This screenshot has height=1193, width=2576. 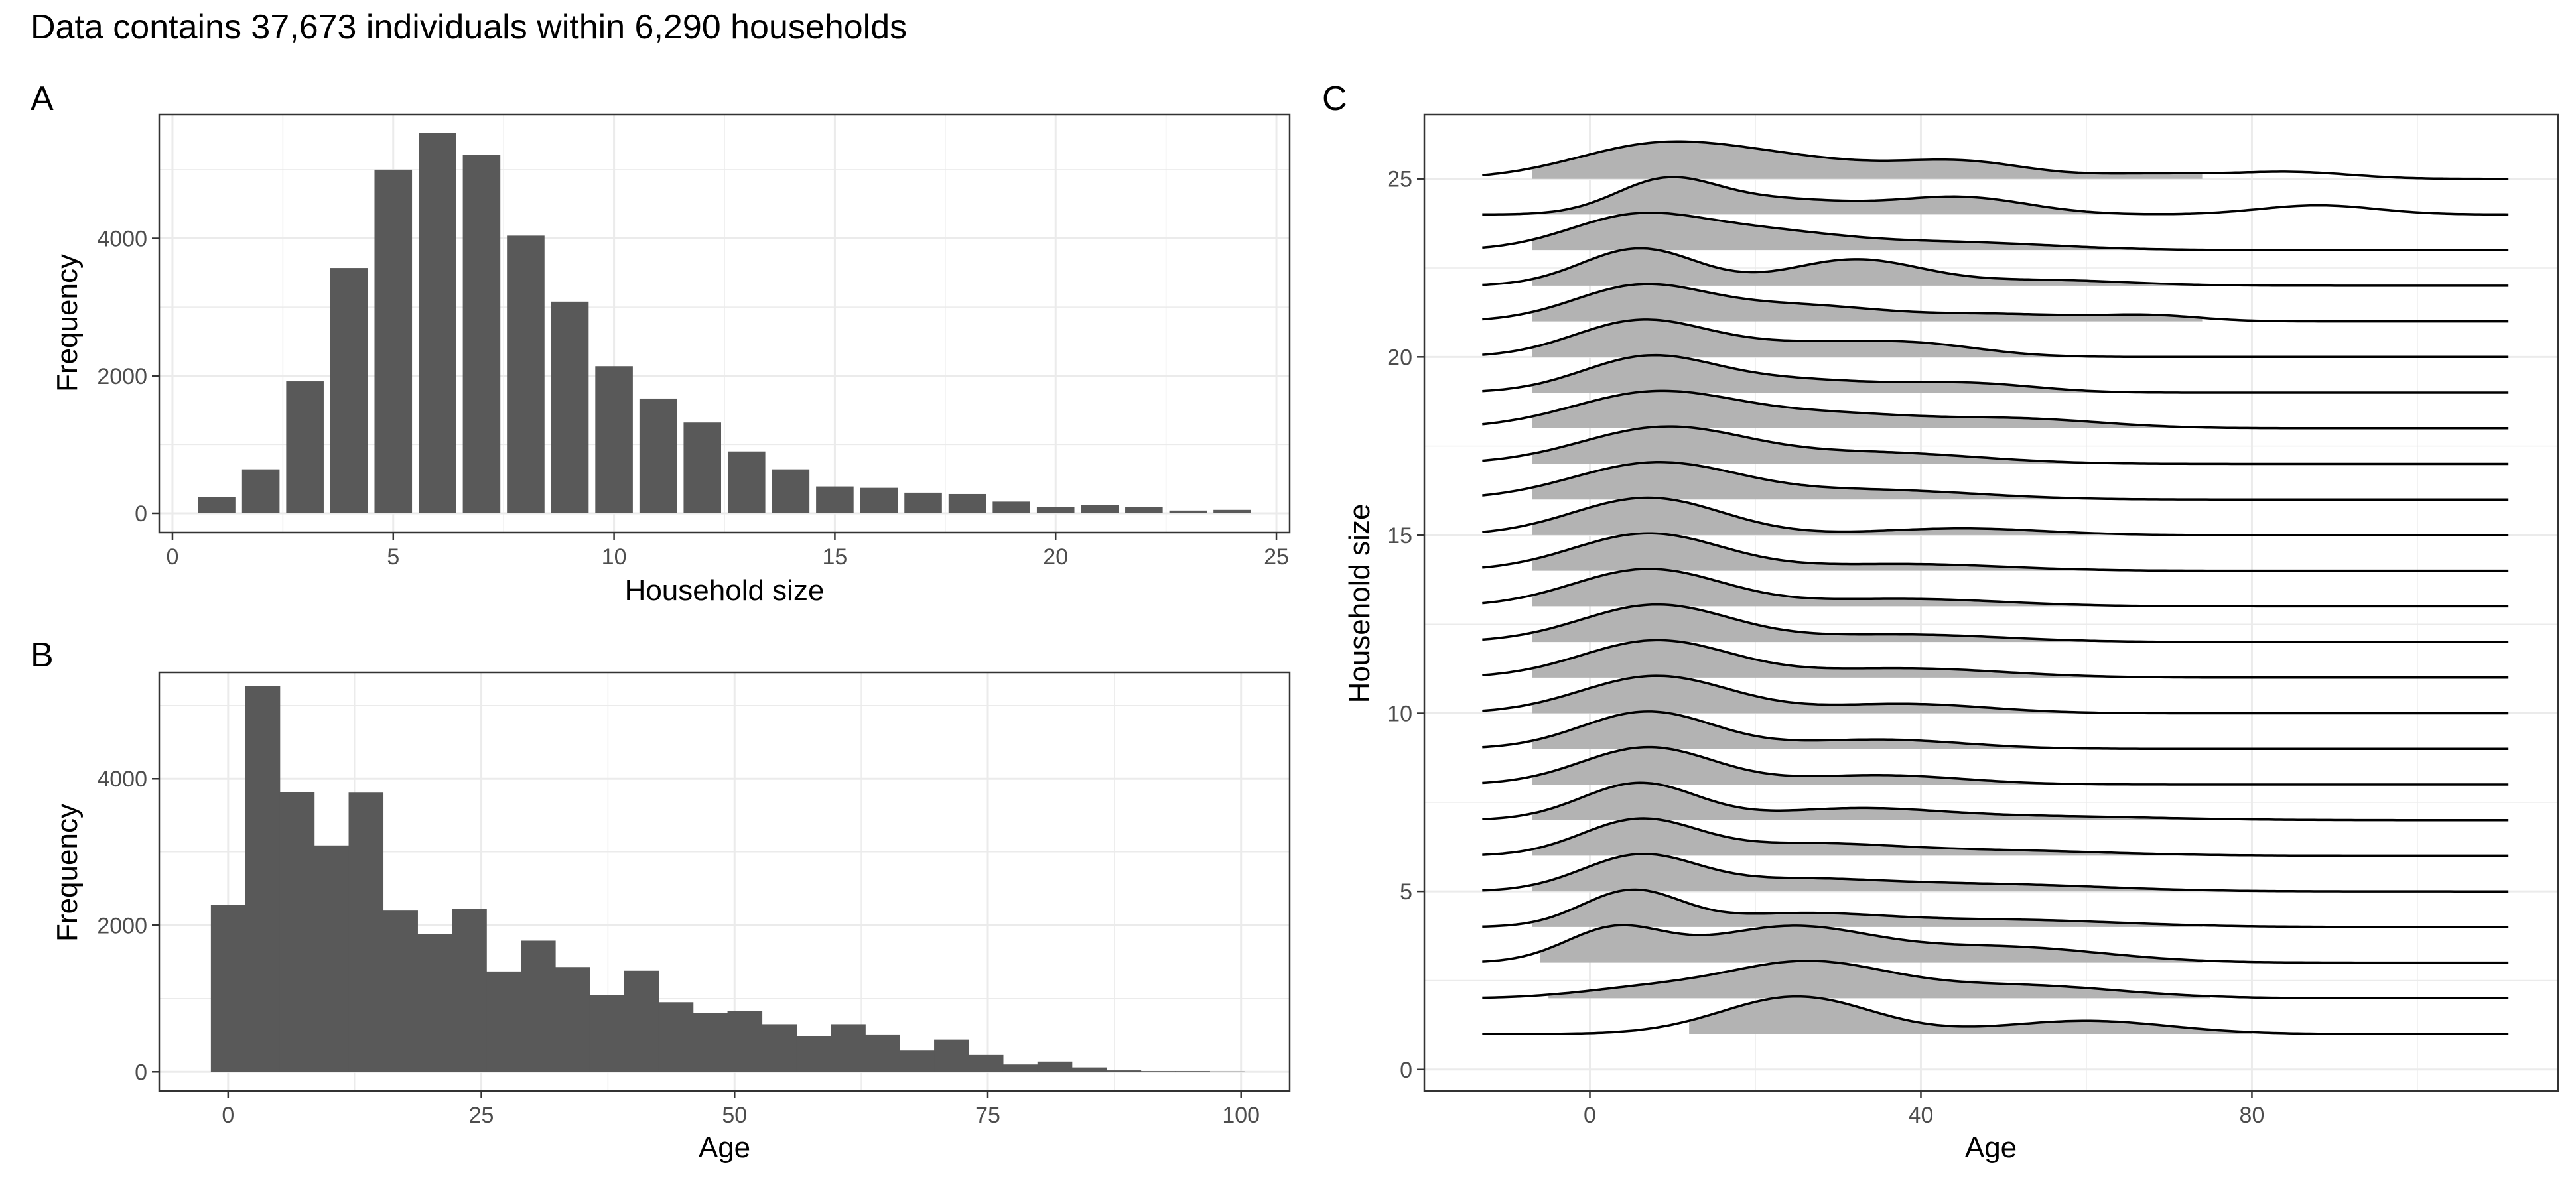 What do you see at coordinates (228, 1115) in the screenshot?
I see `panel-b-x-tick-label: 0` at bounding box center [228, 1115].